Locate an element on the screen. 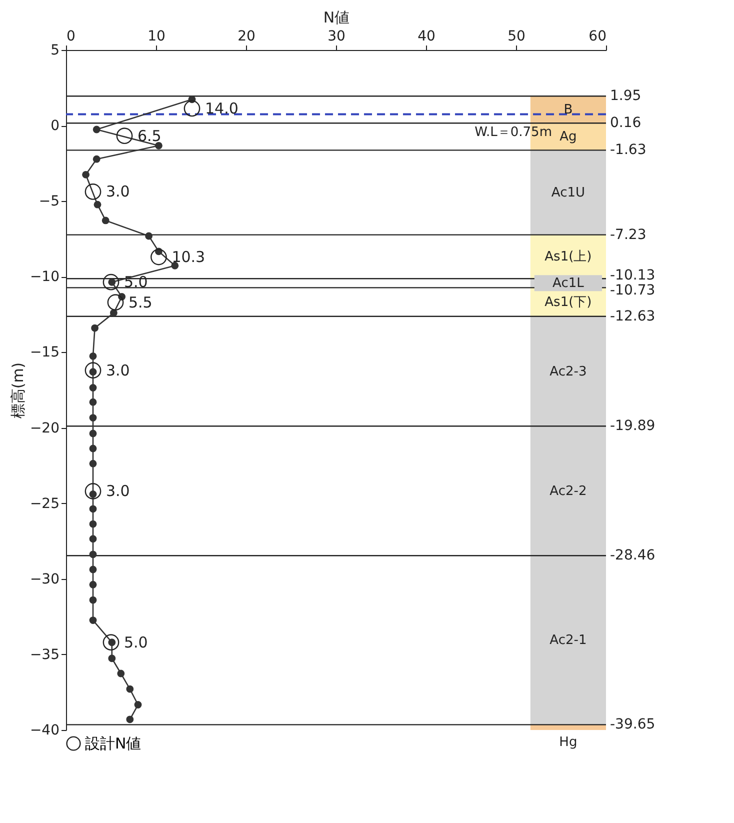 This screenshot has width=734, height=823. x-tick-label: 60 is located at coordinates (597, 36).